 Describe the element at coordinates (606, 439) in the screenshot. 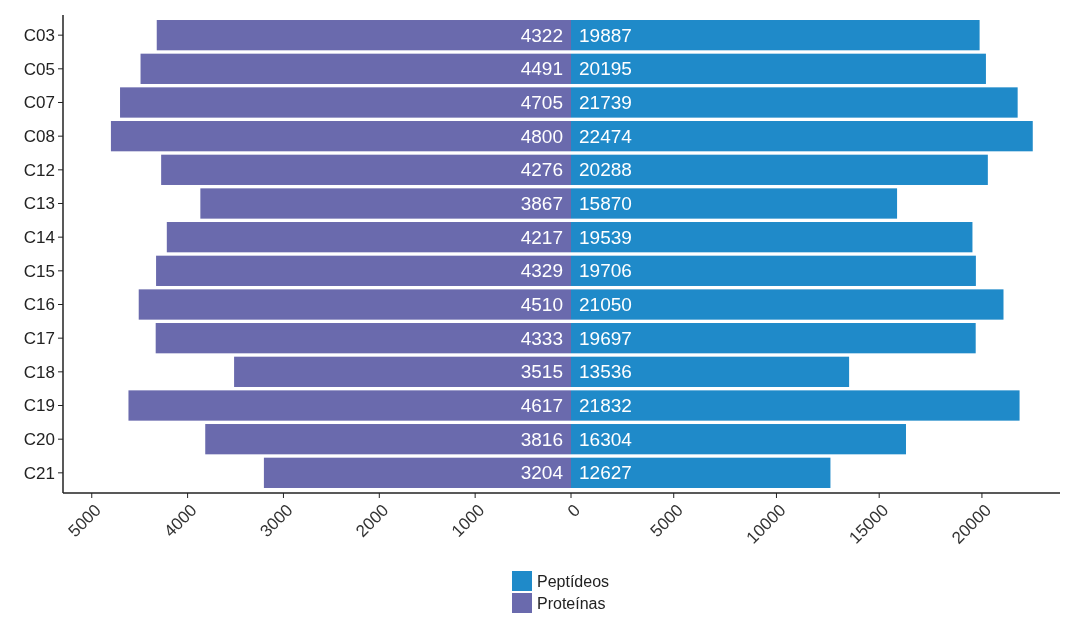

I see `data-label: 16304` at that location.